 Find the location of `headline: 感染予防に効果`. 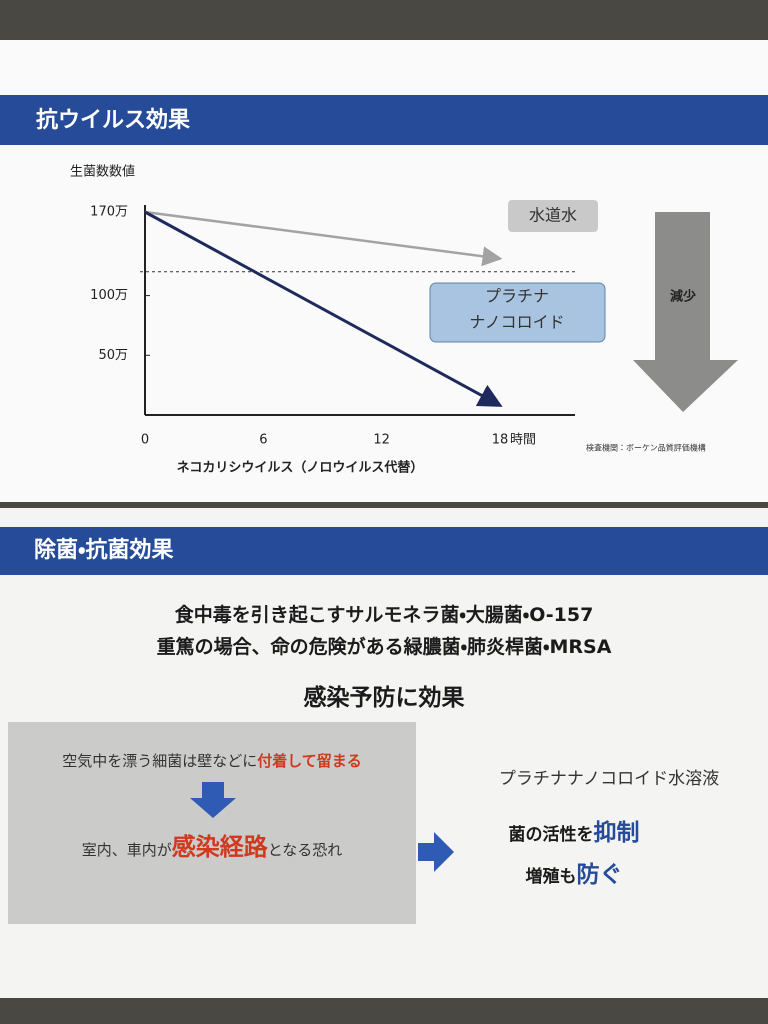

headline: 感染予防に効果 is located at coordinates (384, 698).